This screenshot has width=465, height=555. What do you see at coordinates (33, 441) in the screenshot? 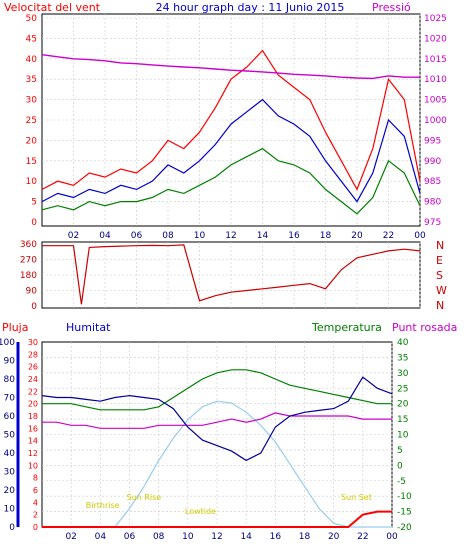
I see `y-tick-label: 14` at bounding box center [33, 441].